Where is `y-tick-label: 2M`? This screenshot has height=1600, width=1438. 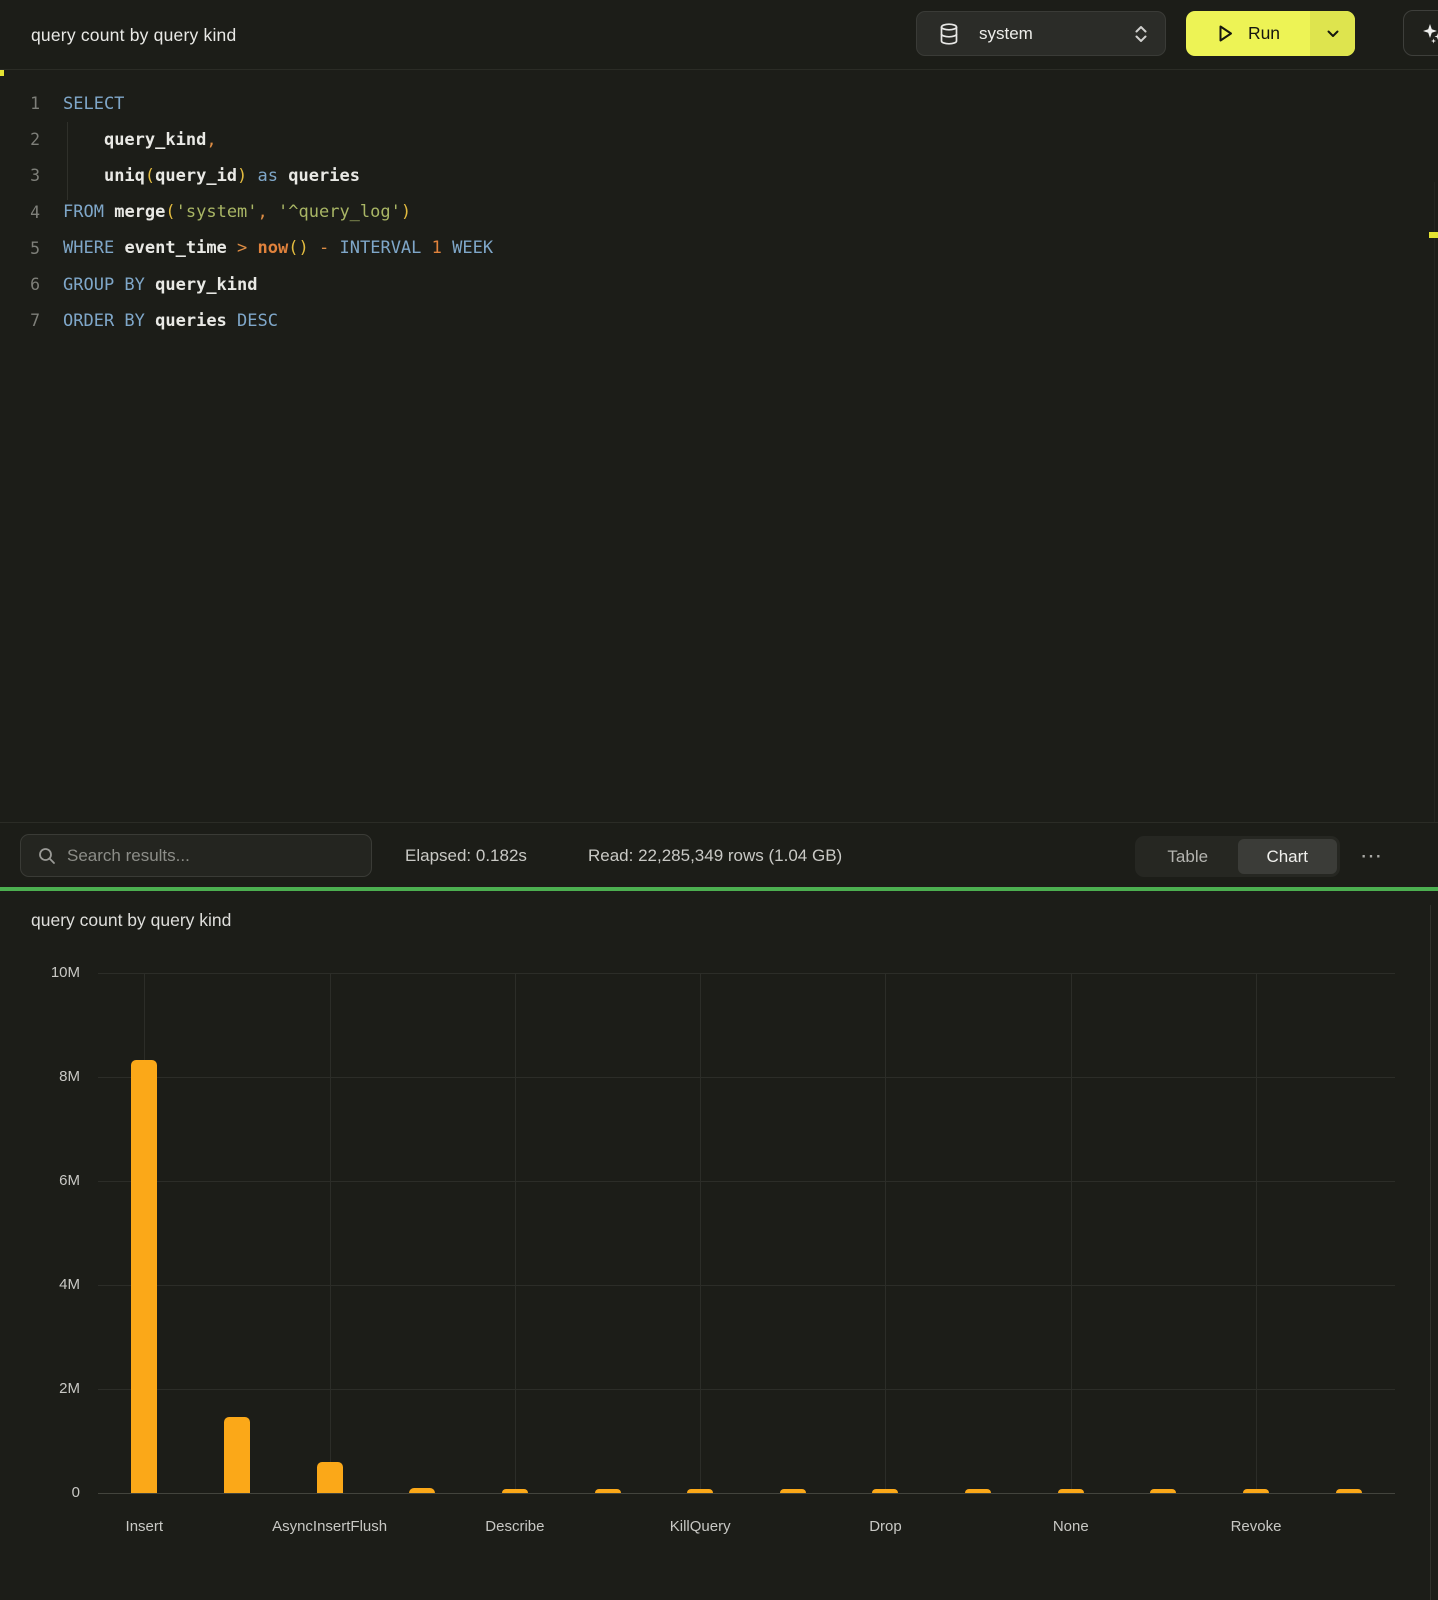 y-tick-label: 2M is located at coordinates (69, 1388).